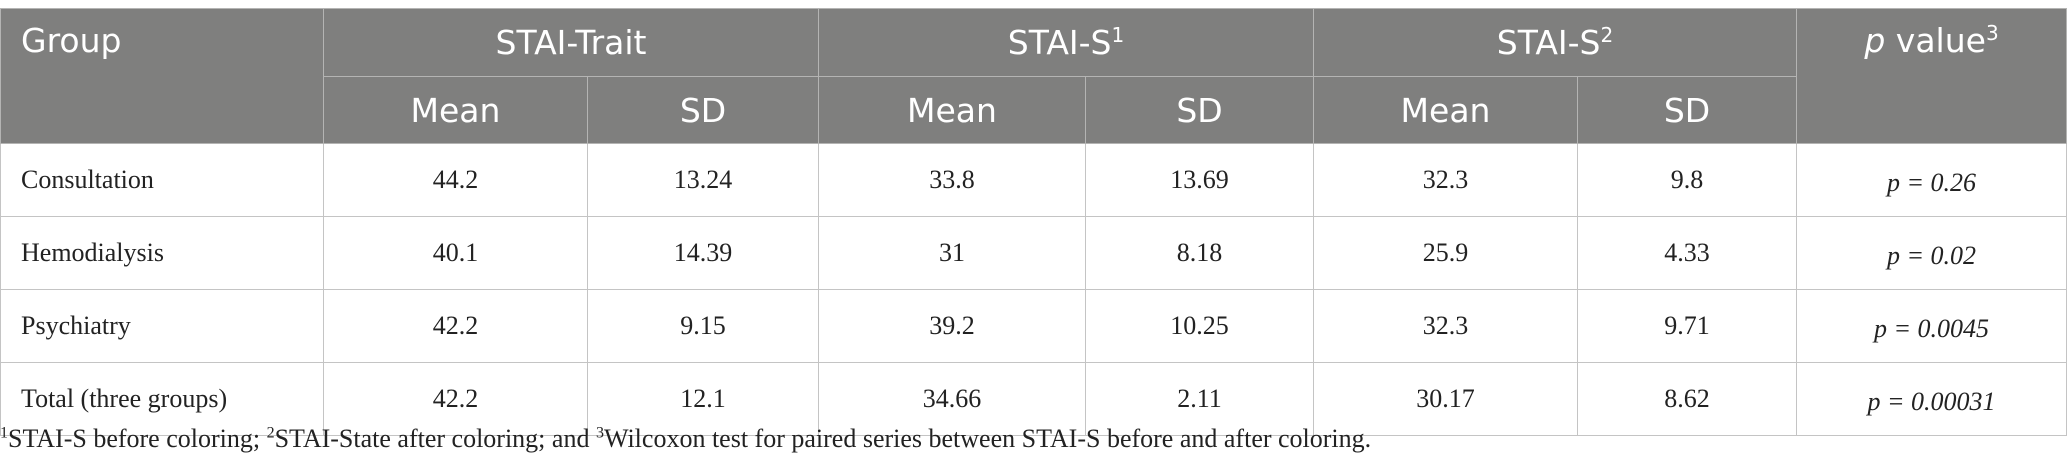 This screenshot has height=471, width=2068. I want to click on cell-trait-sd: 9.15, so click(703, 326).